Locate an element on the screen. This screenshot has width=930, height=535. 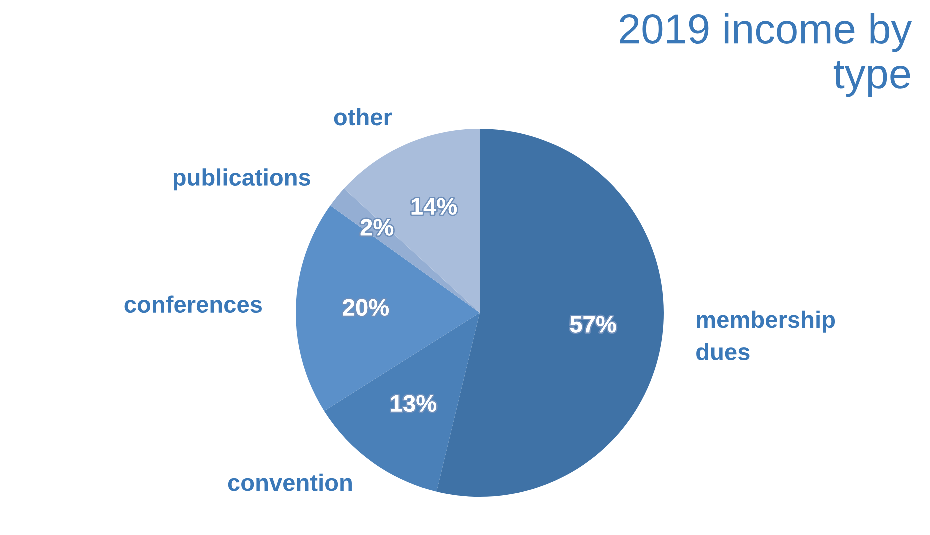
slice-label: other is located at coordinates (363, 117).